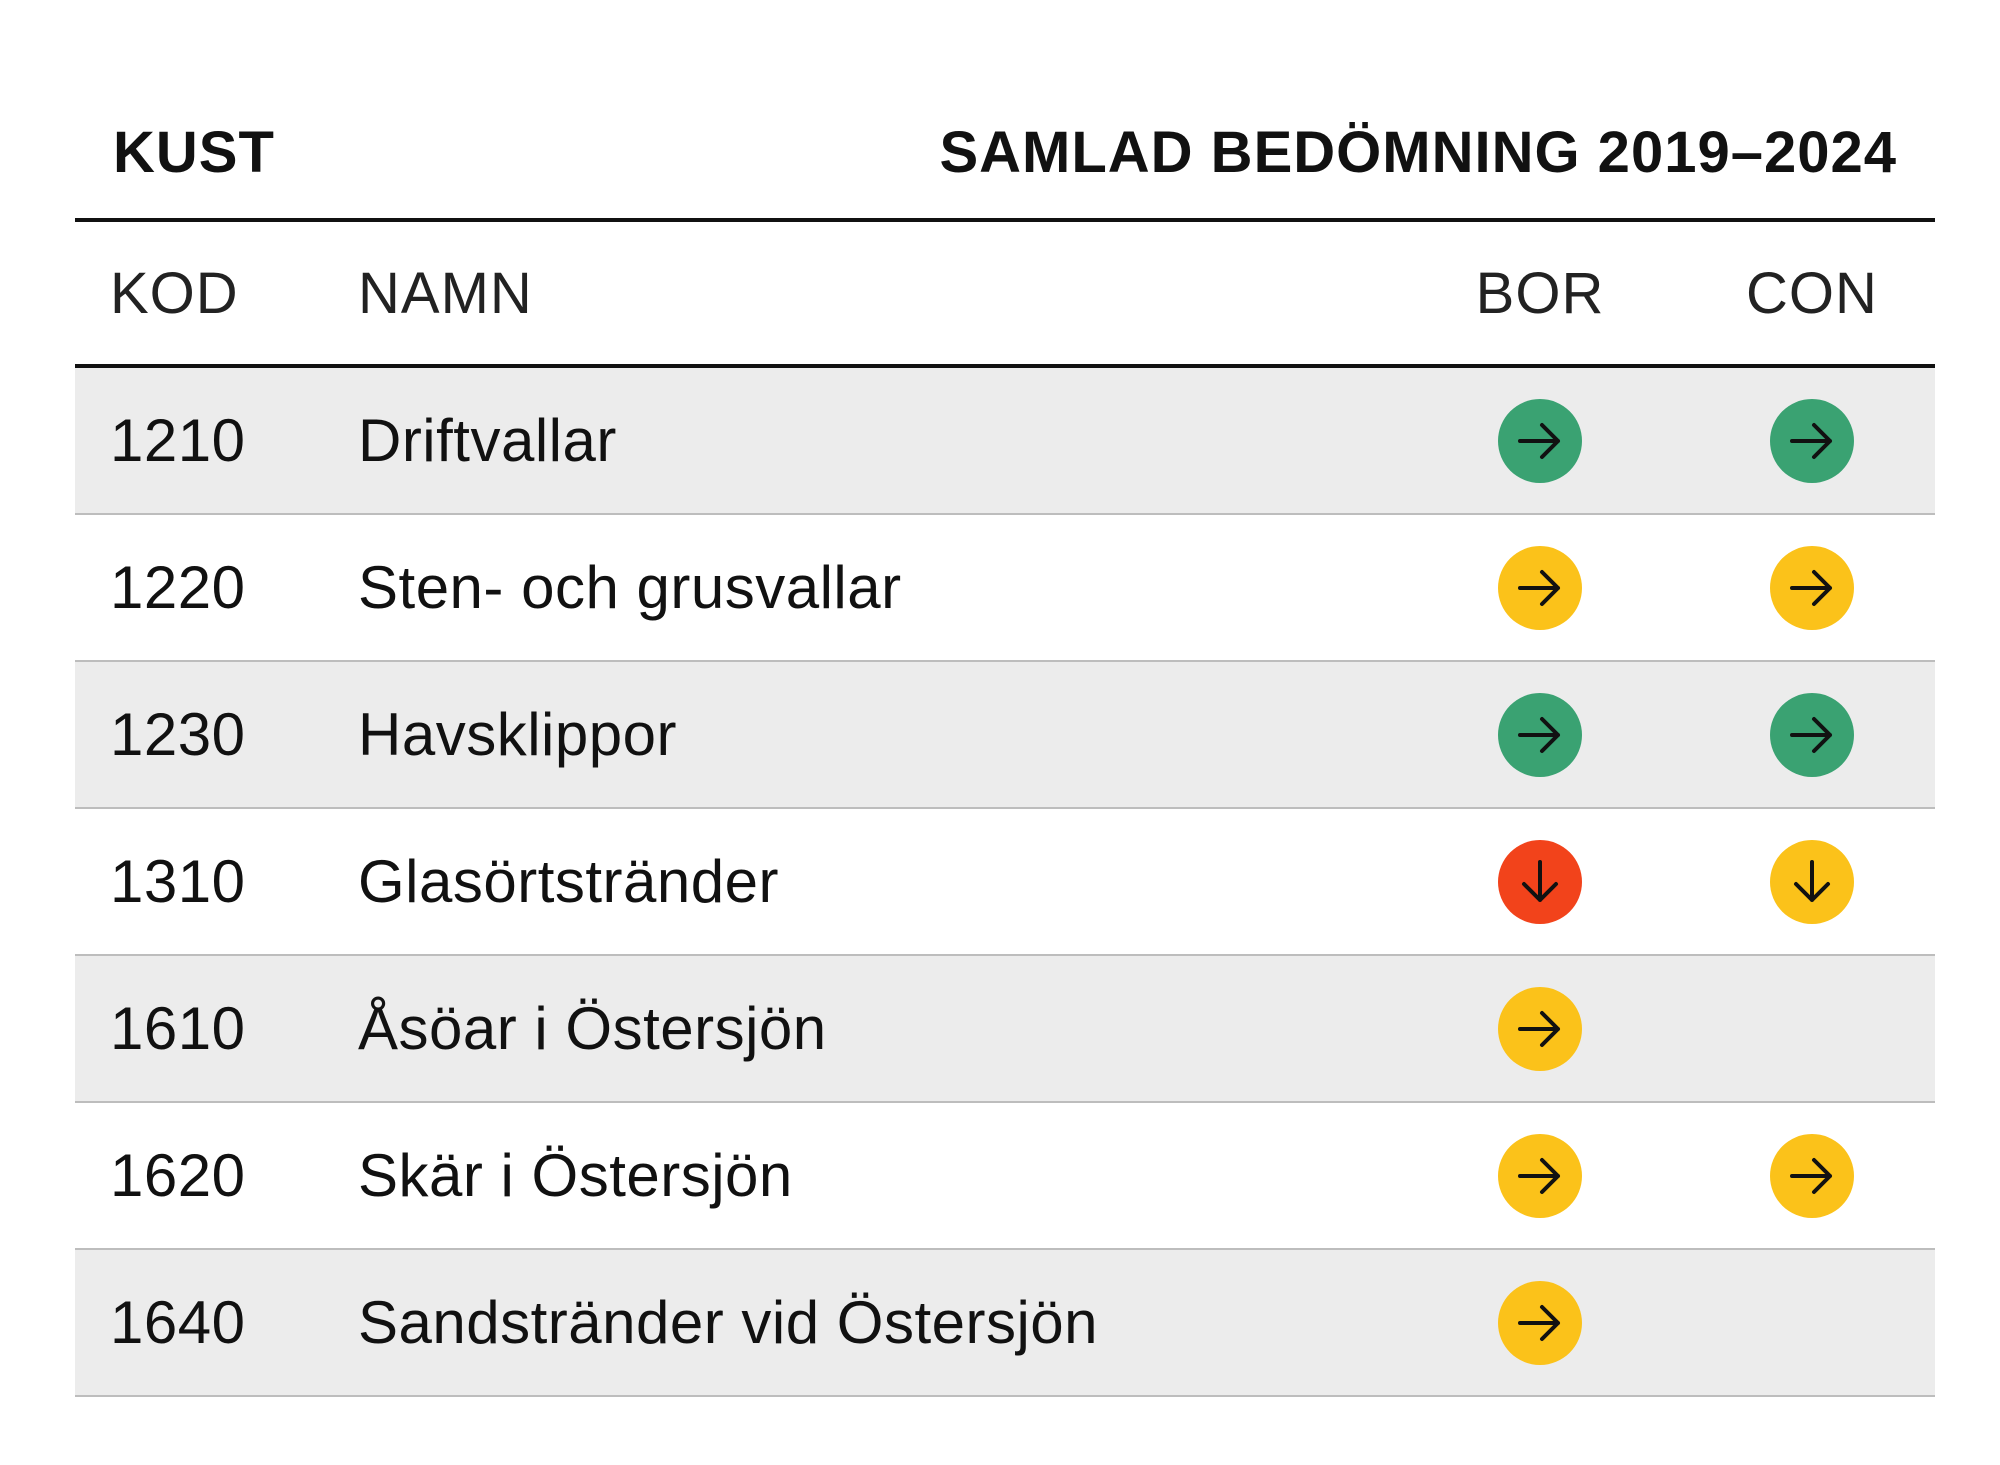 The image size is (2000, 1465). What do you see at coordinates (858, 440) in the screenshot?
I see `namn-cell: Driftvallar` at bounding box center [858, 440].